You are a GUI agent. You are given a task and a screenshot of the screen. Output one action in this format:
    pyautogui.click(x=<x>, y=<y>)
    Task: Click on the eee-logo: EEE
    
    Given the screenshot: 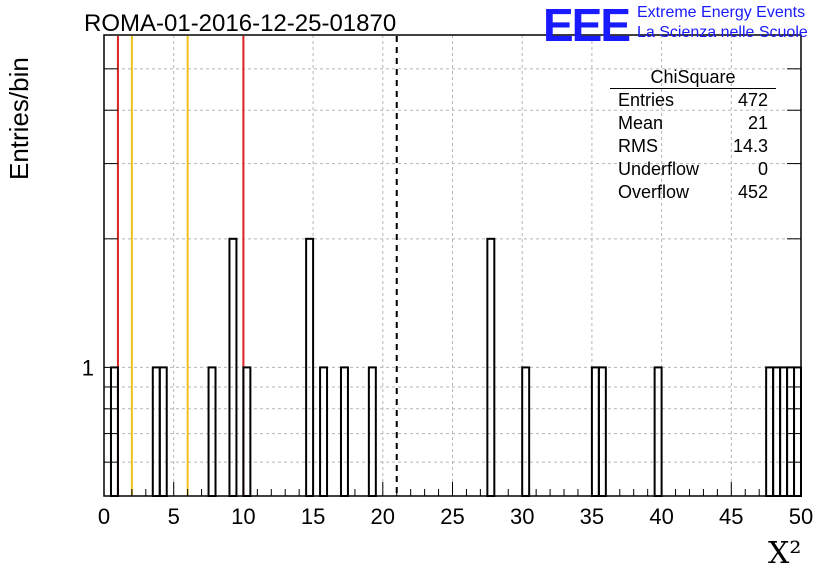 What is the action you would take?
    pyautogui.click(x=587, y=25)
    